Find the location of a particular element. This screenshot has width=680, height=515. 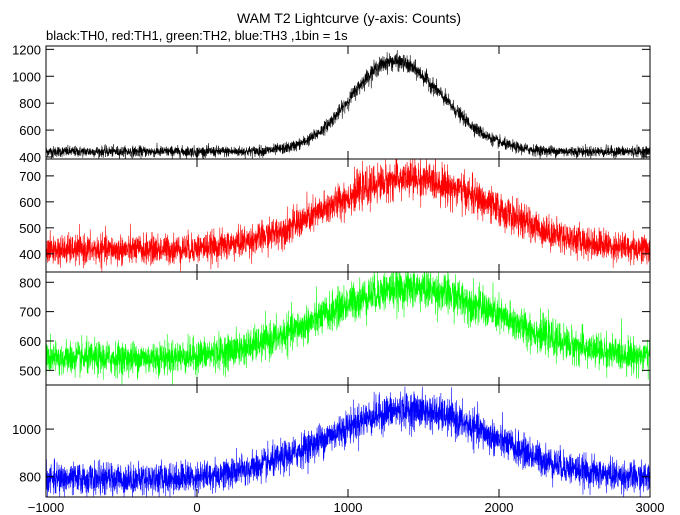

chart-title: WAM T2 Lightcurve (y-axis: Counts) is located at coordinates (349, 18).